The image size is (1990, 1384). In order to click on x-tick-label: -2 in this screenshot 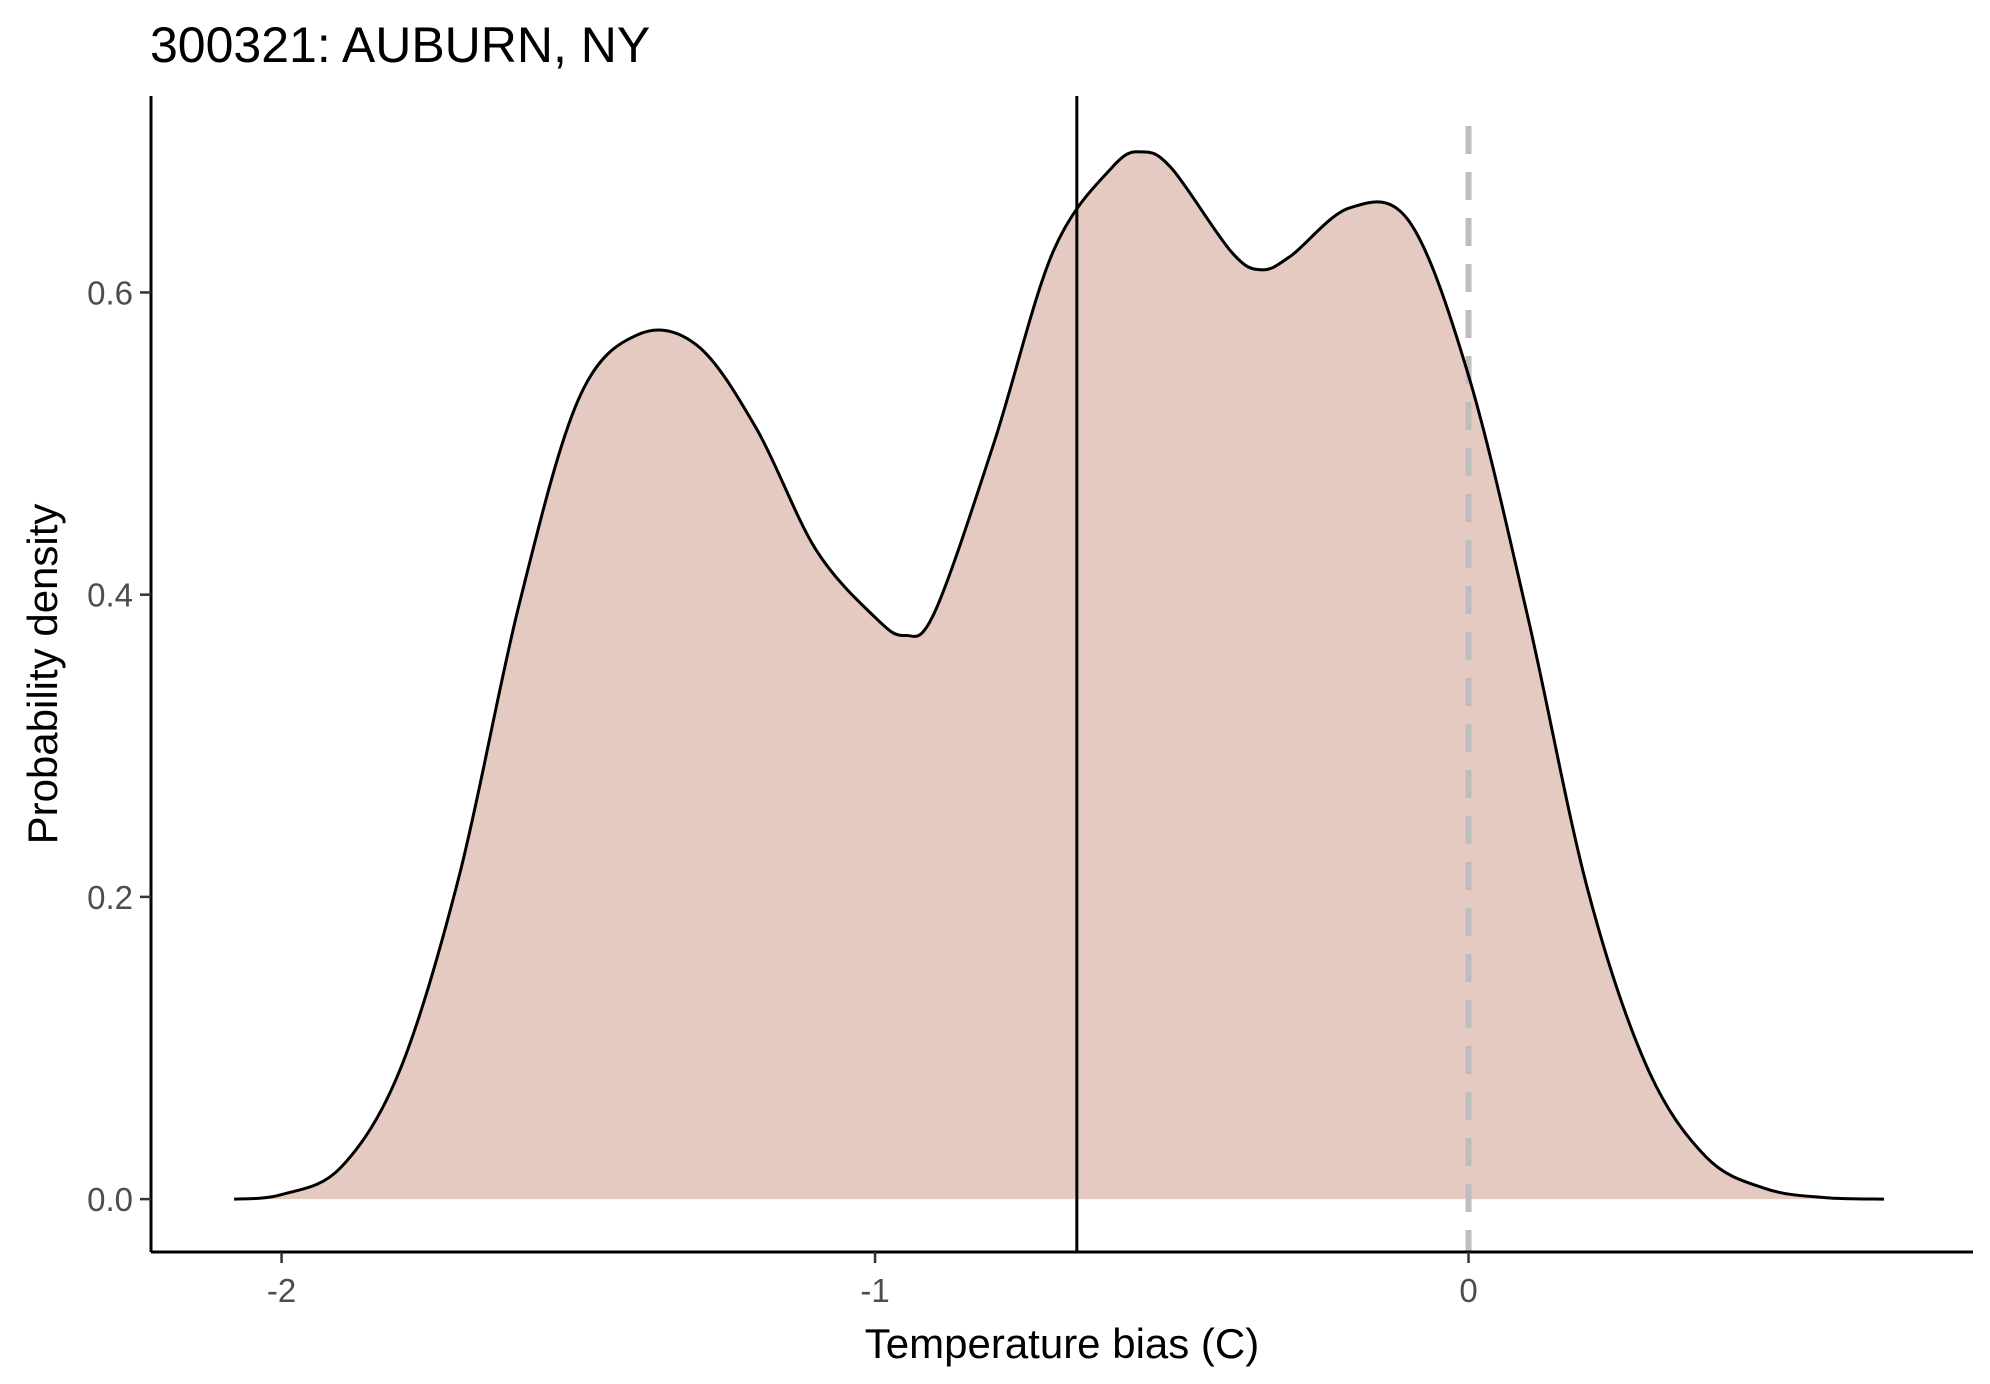, I will do `click(281, 1290)`.